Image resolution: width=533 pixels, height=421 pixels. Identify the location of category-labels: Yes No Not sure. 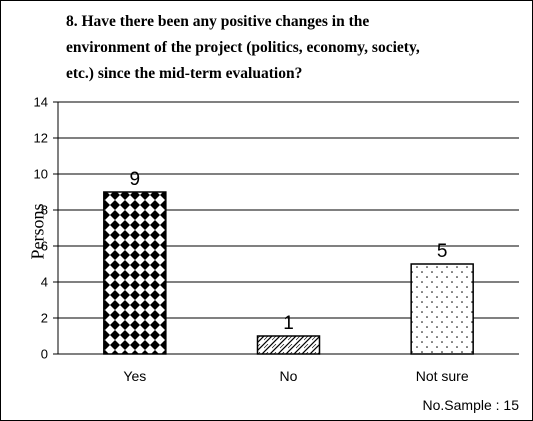
(295, 376).